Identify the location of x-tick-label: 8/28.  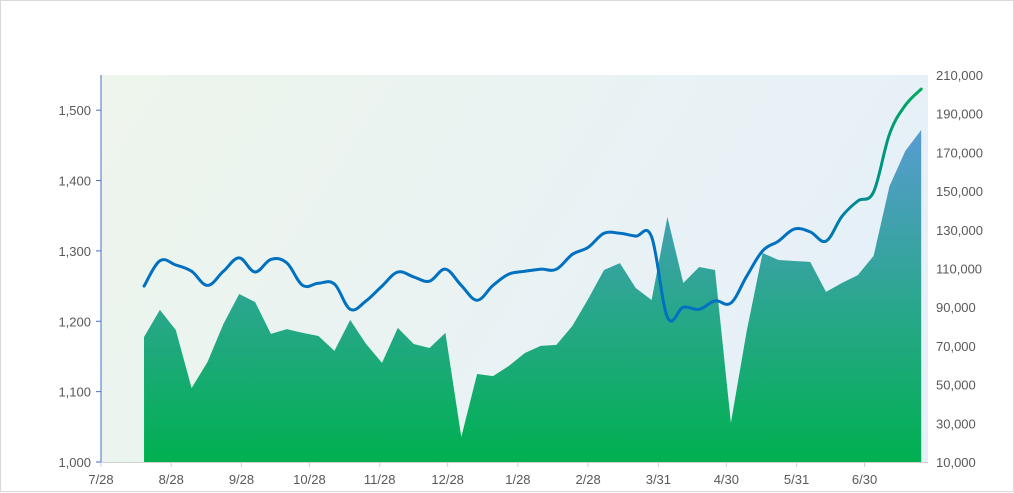
(171, 479).